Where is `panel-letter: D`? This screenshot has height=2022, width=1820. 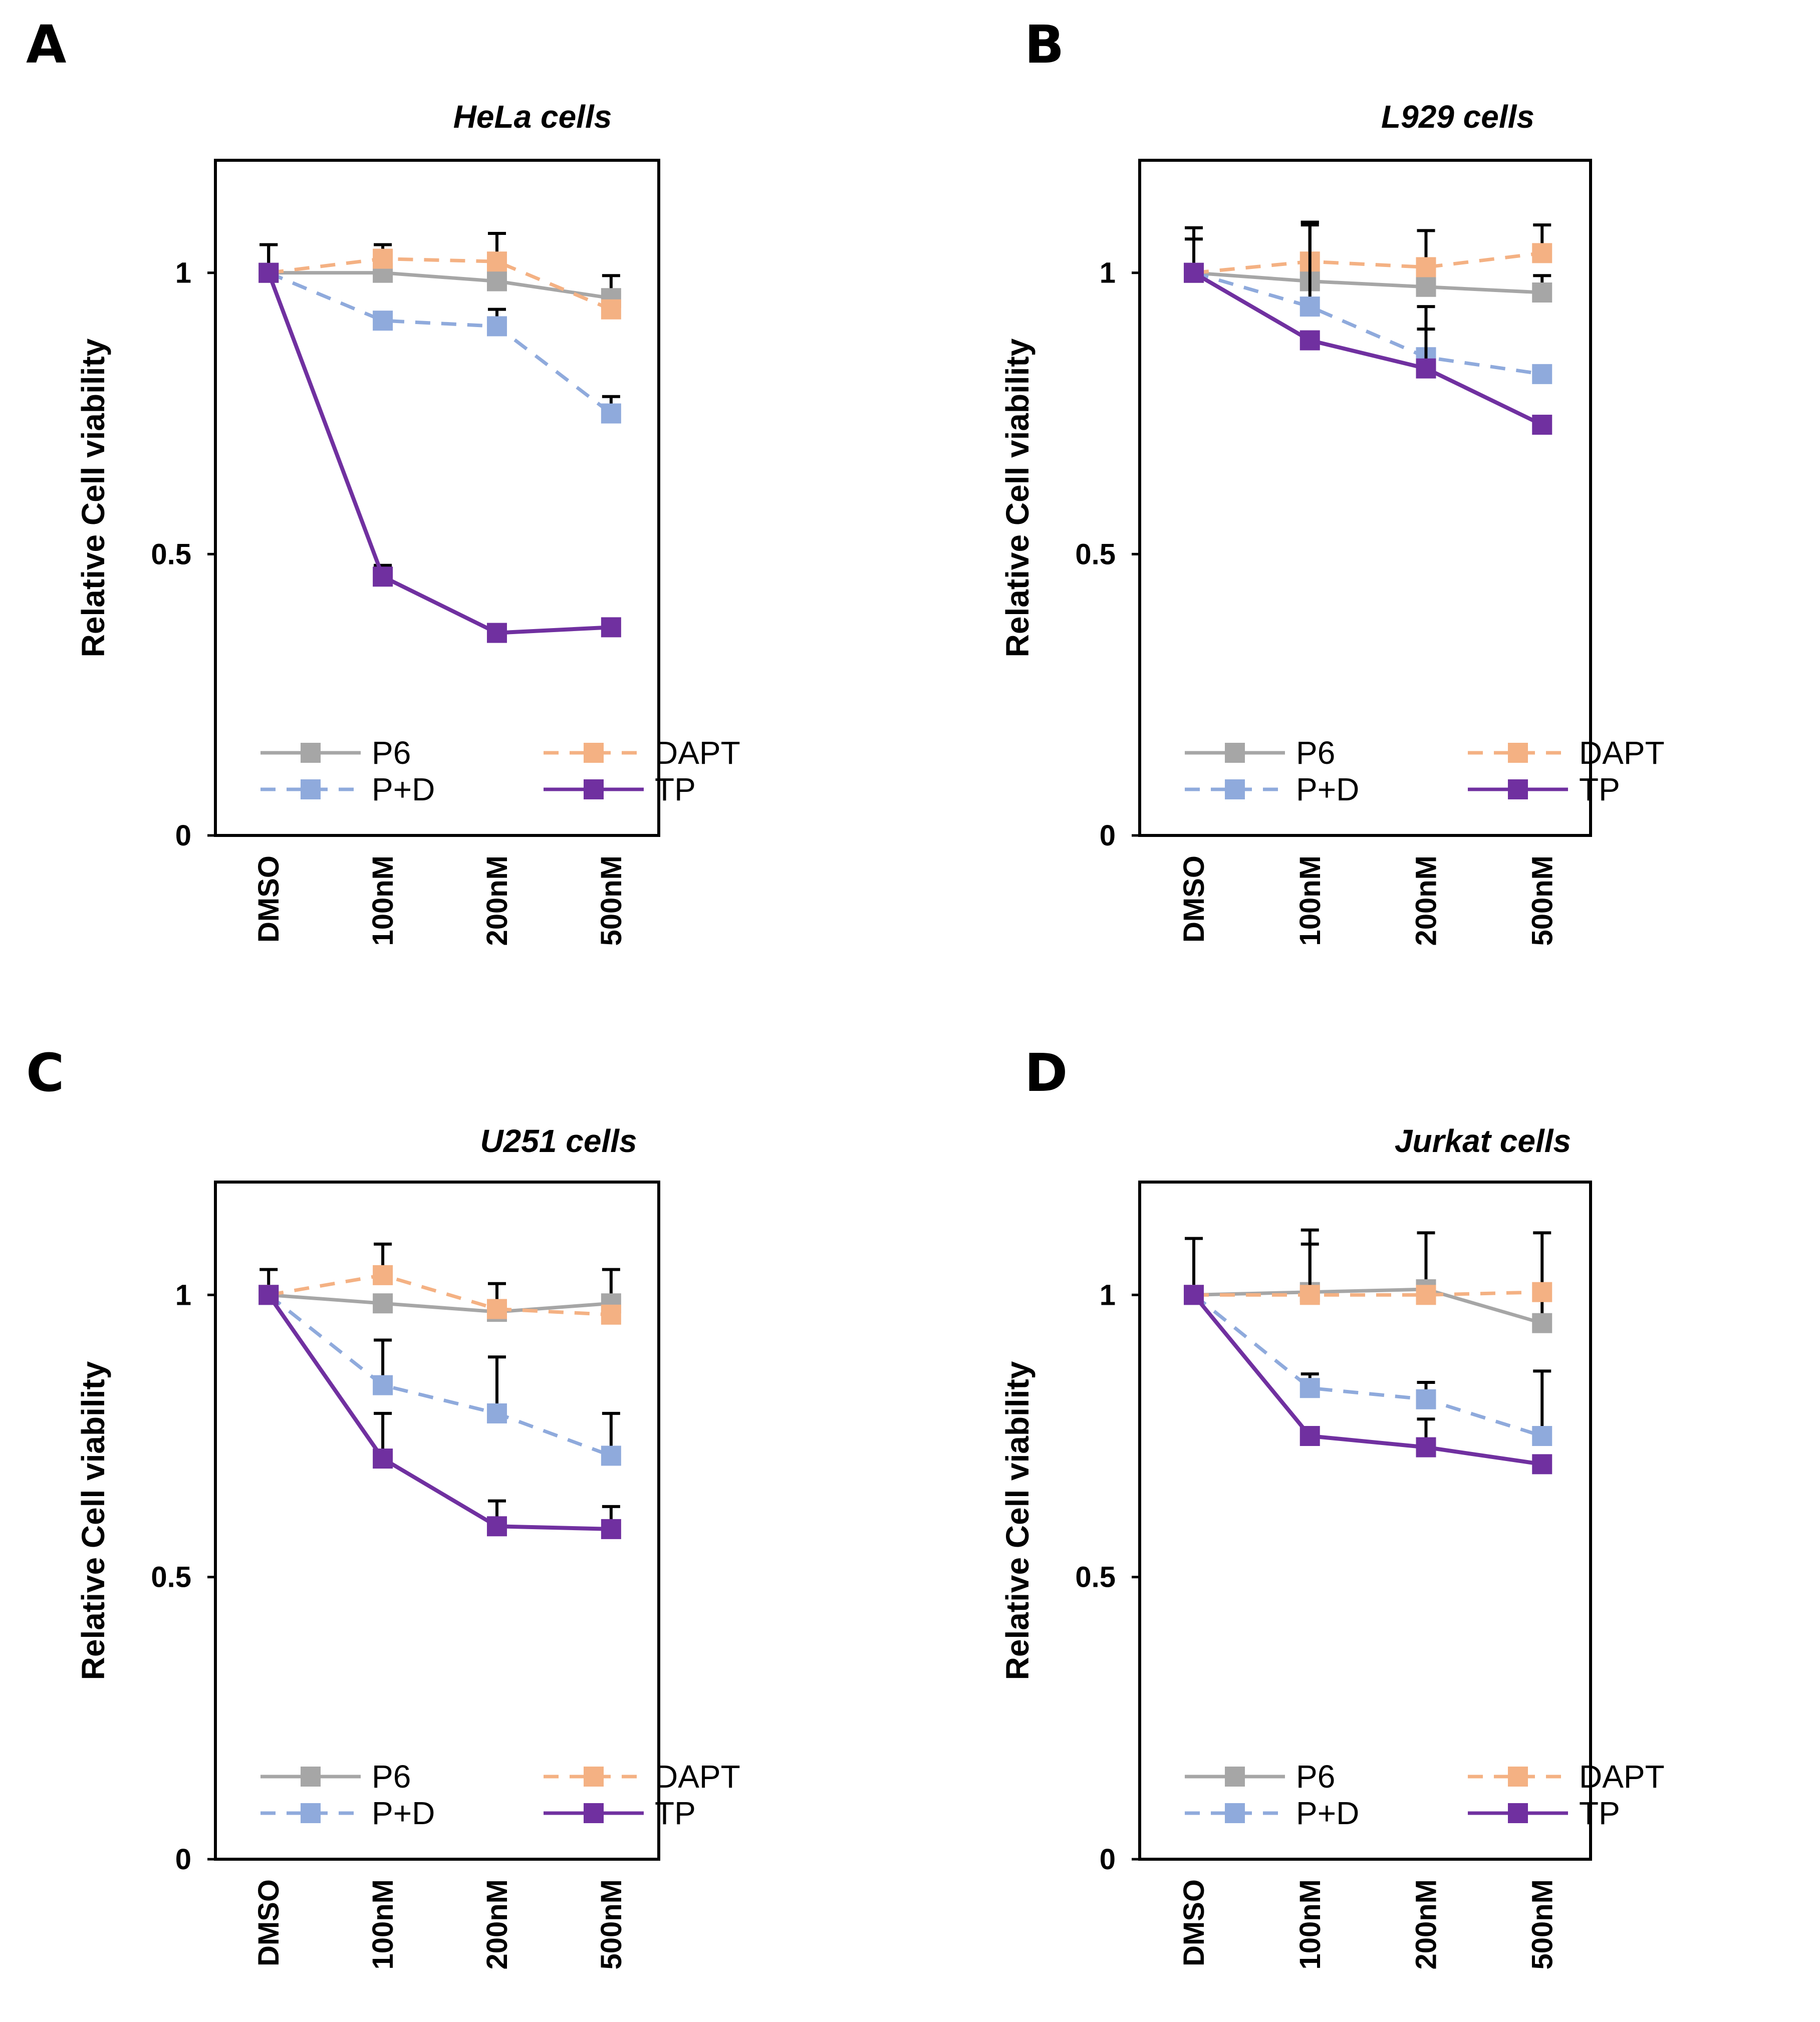
panel-letter: D is located at coordinates (1046, 1072).